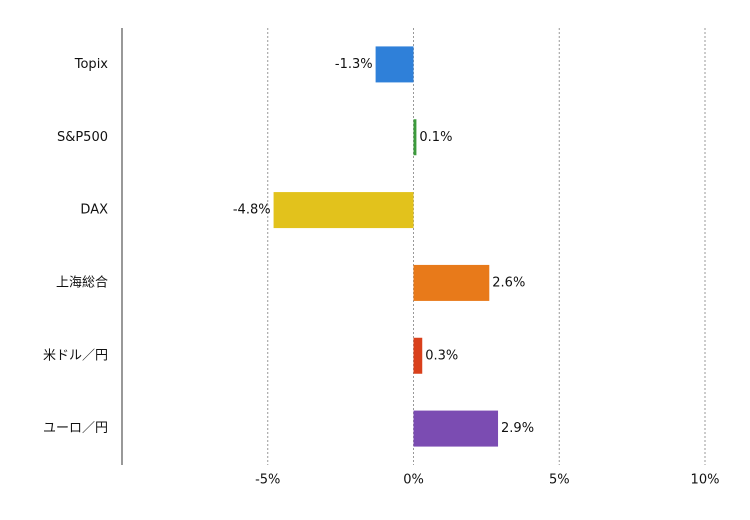 This screenshot has width=750, height=520. I want to click on data-label: 2.9%, so click(517, 428).